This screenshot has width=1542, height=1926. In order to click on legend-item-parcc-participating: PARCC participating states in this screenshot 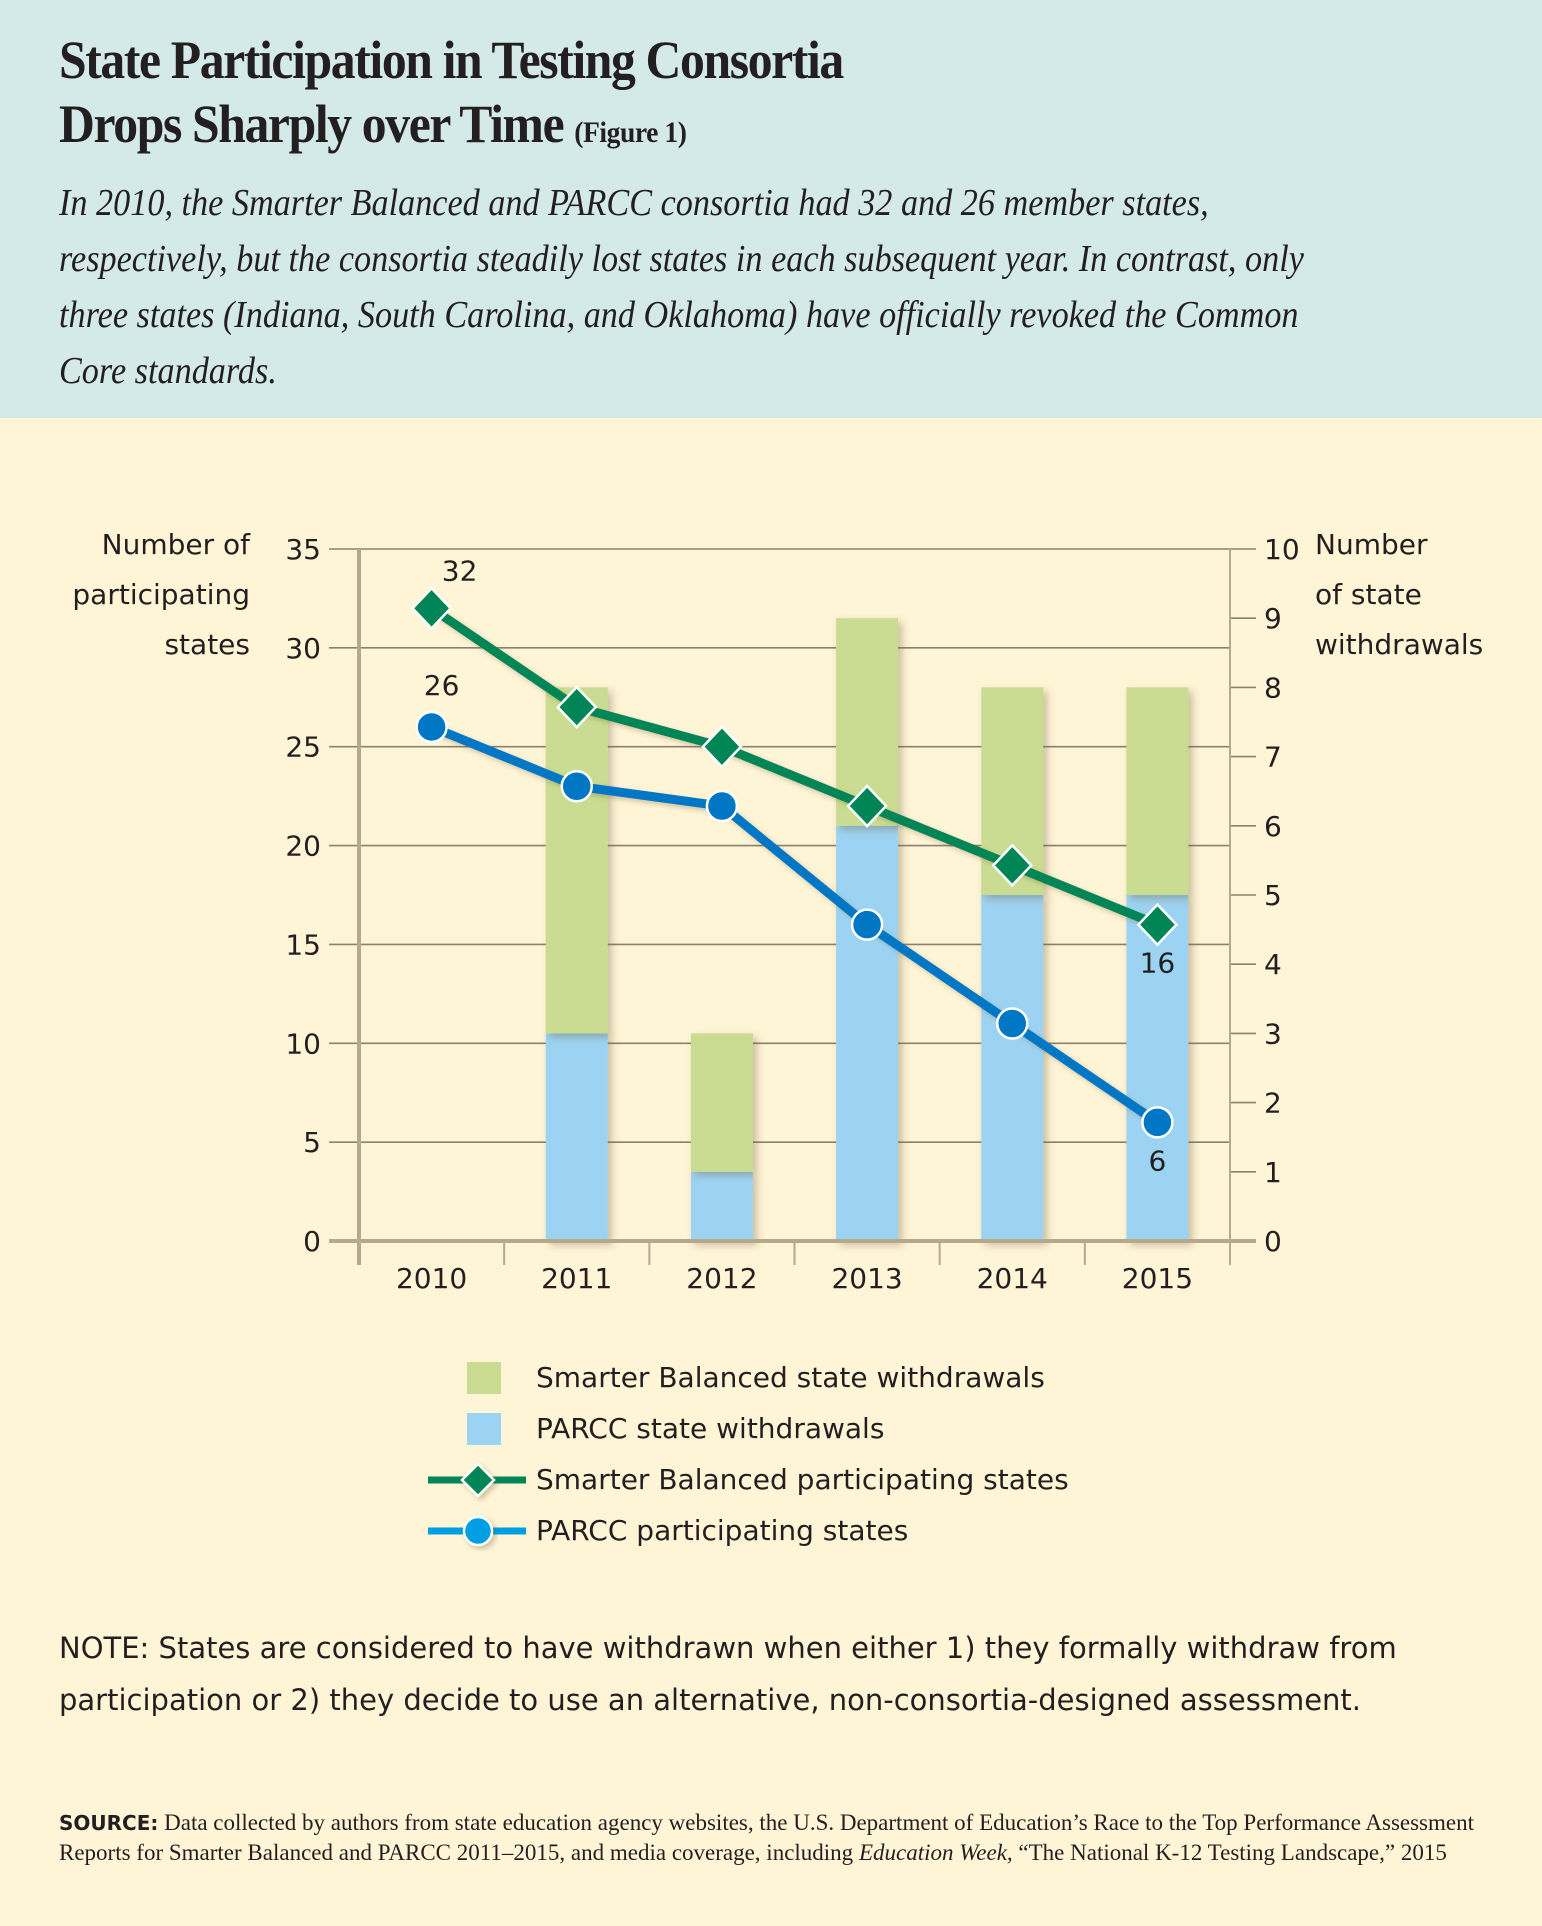, I will do `click(796, 1530)`.